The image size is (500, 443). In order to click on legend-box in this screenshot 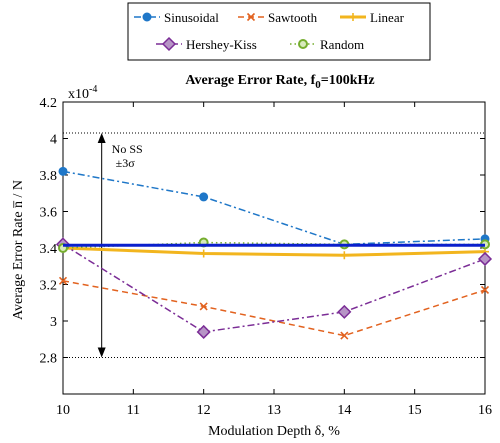, I will do `click(279, 31)`.